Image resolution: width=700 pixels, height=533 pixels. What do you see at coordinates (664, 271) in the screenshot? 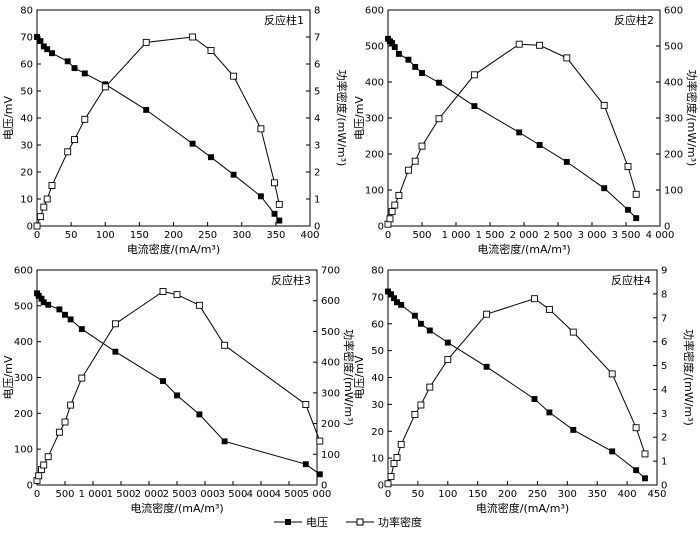
I see `y2-tick-label: 9` at bounding box center [664, 271].